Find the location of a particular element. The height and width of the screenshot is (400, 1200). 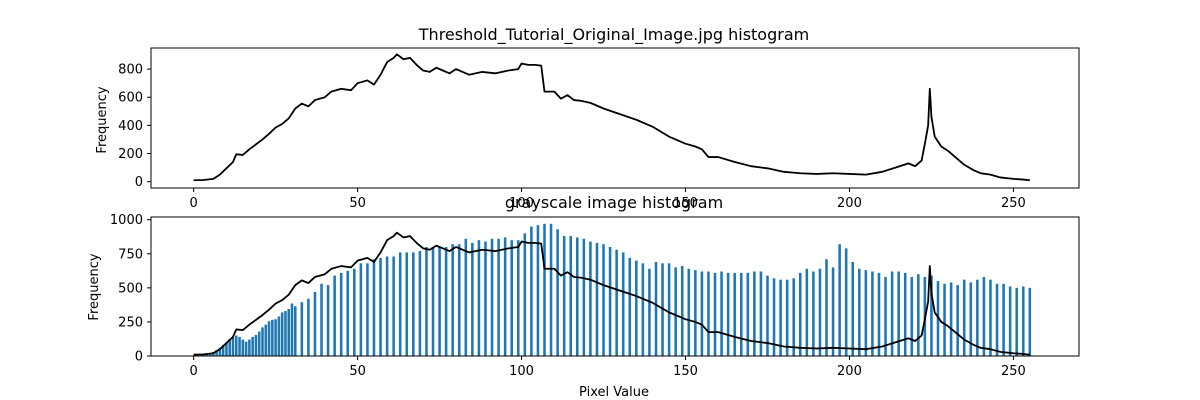

top-y-tick-label: 600 is located at coordinates (130, 98).